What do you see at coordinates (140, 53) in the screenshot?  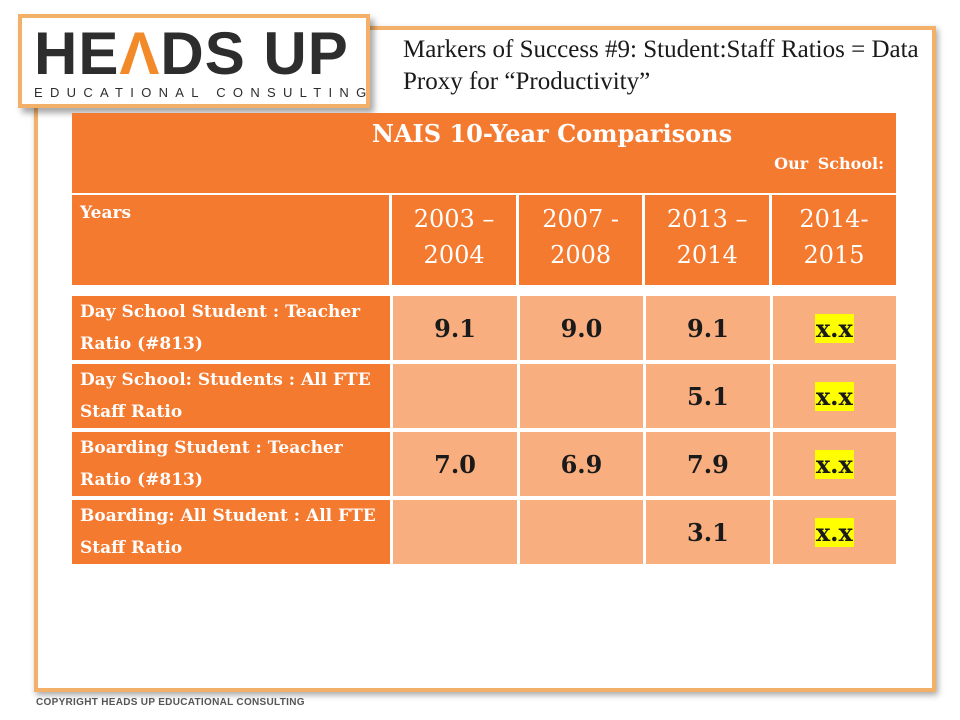 I see `logo-caret: Λ` at bounding box center [140, 53].